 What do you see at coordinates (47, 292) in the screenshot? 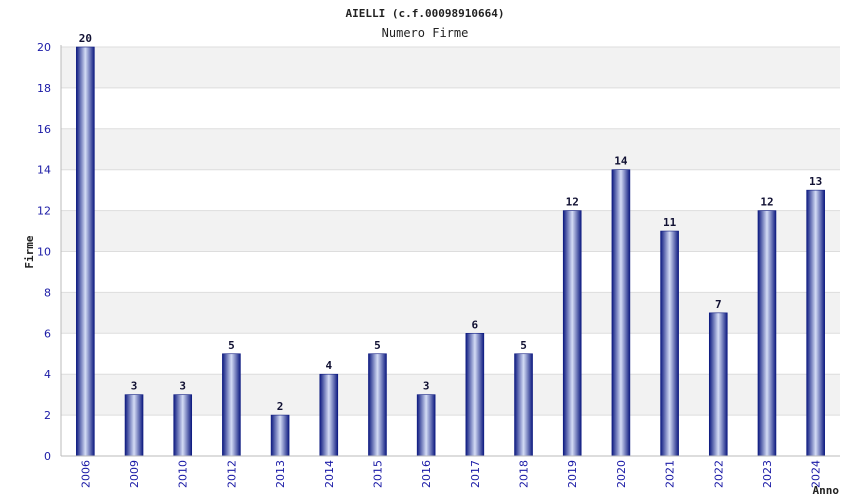
I see `y-tick-label: 8` at bounding box center [47, 292].